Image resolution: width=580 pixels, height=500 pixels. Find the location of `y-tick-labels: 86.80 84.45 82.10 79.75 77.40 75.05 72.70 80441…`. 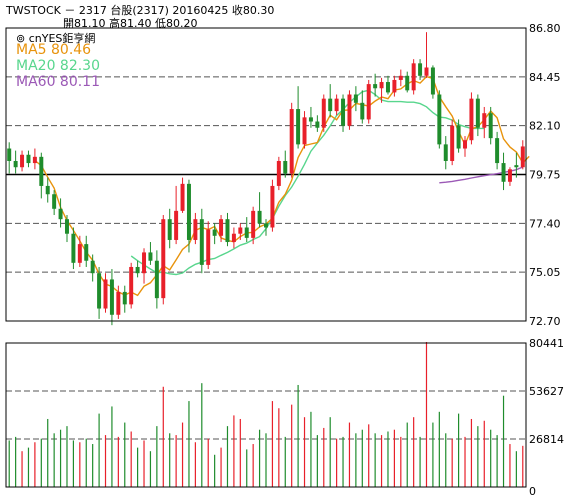

y-tick-labels: 86.80 84.45 82.10 79.75 77.40 75.05 72.70 80441… is located at coordinates (546, 260).